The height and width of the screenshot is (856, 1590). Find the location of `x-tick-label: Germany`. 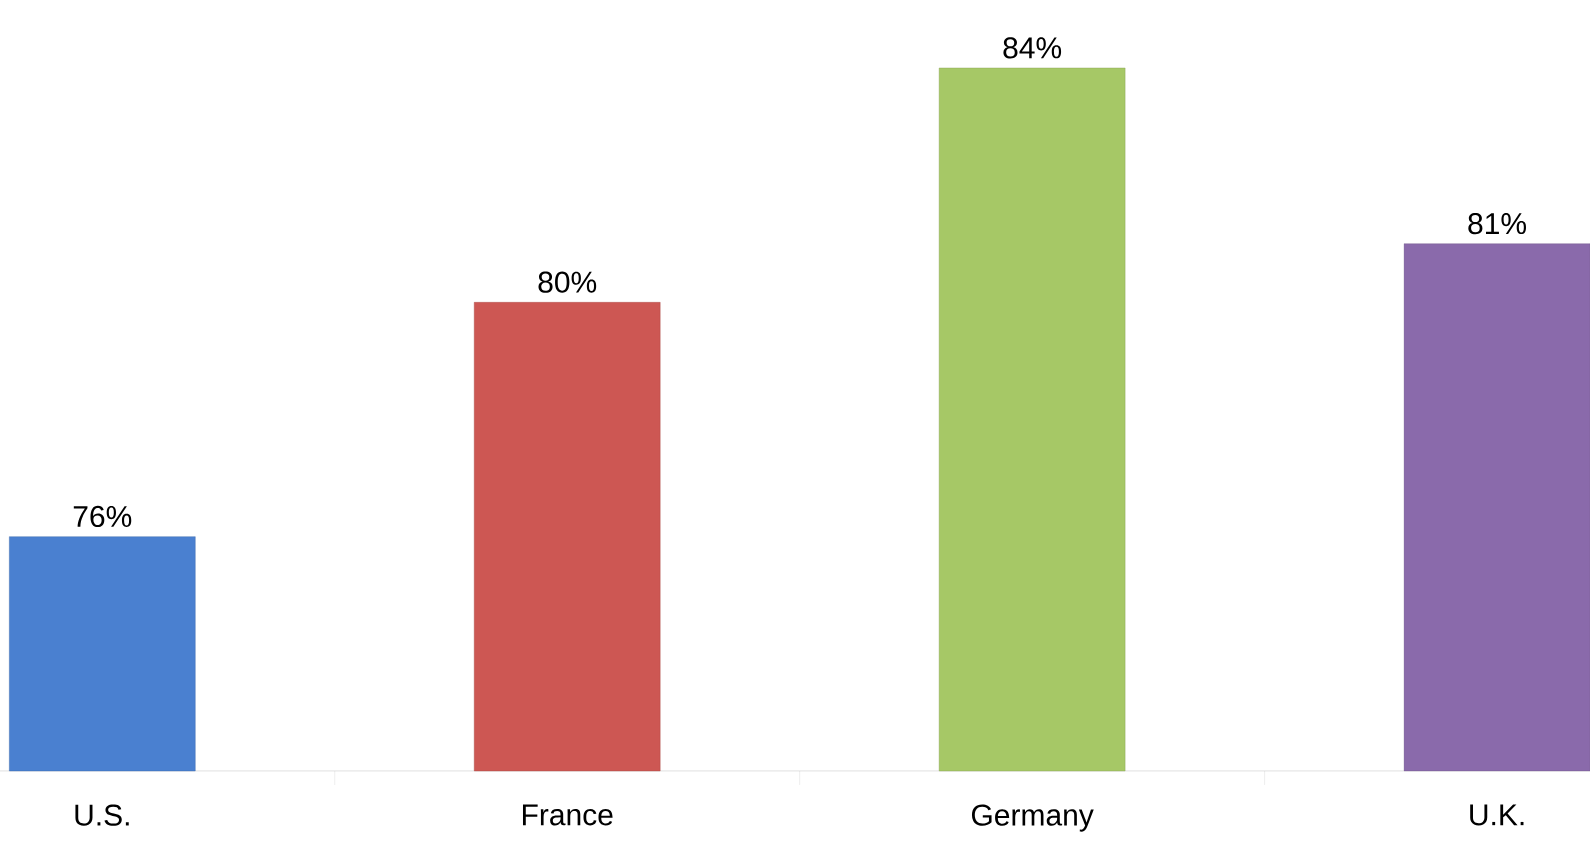

x-tick-label: Germany is located at coordinates (1032, 818).